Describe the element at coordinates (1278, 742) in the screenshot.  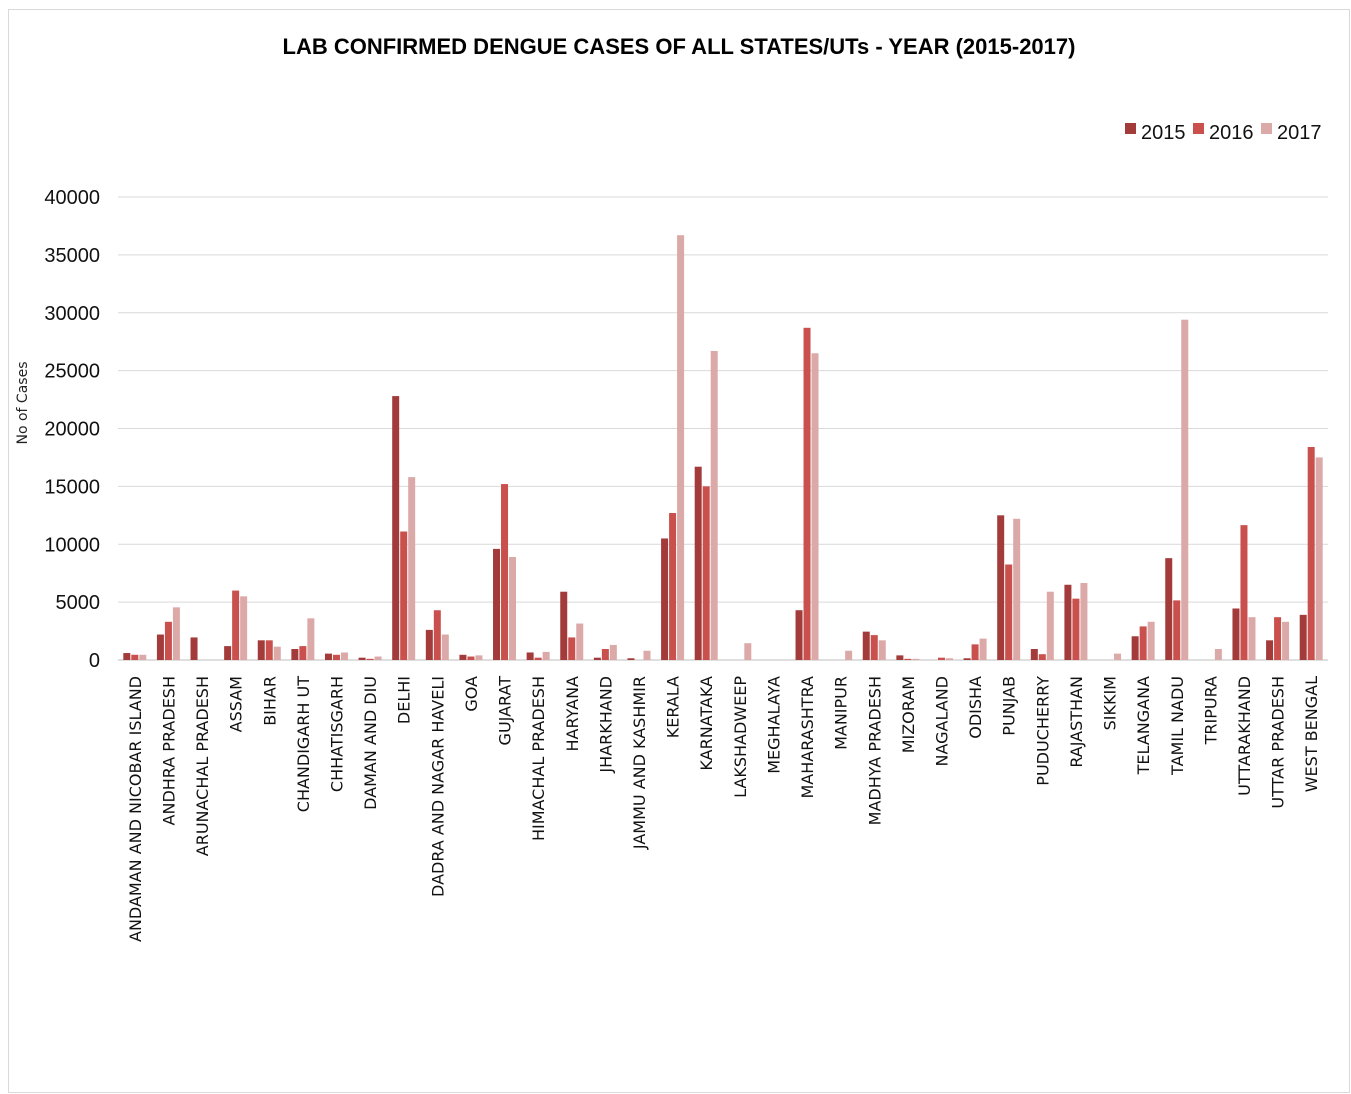
I see `x-tick-label: UTTAR PRADESH` at that location.